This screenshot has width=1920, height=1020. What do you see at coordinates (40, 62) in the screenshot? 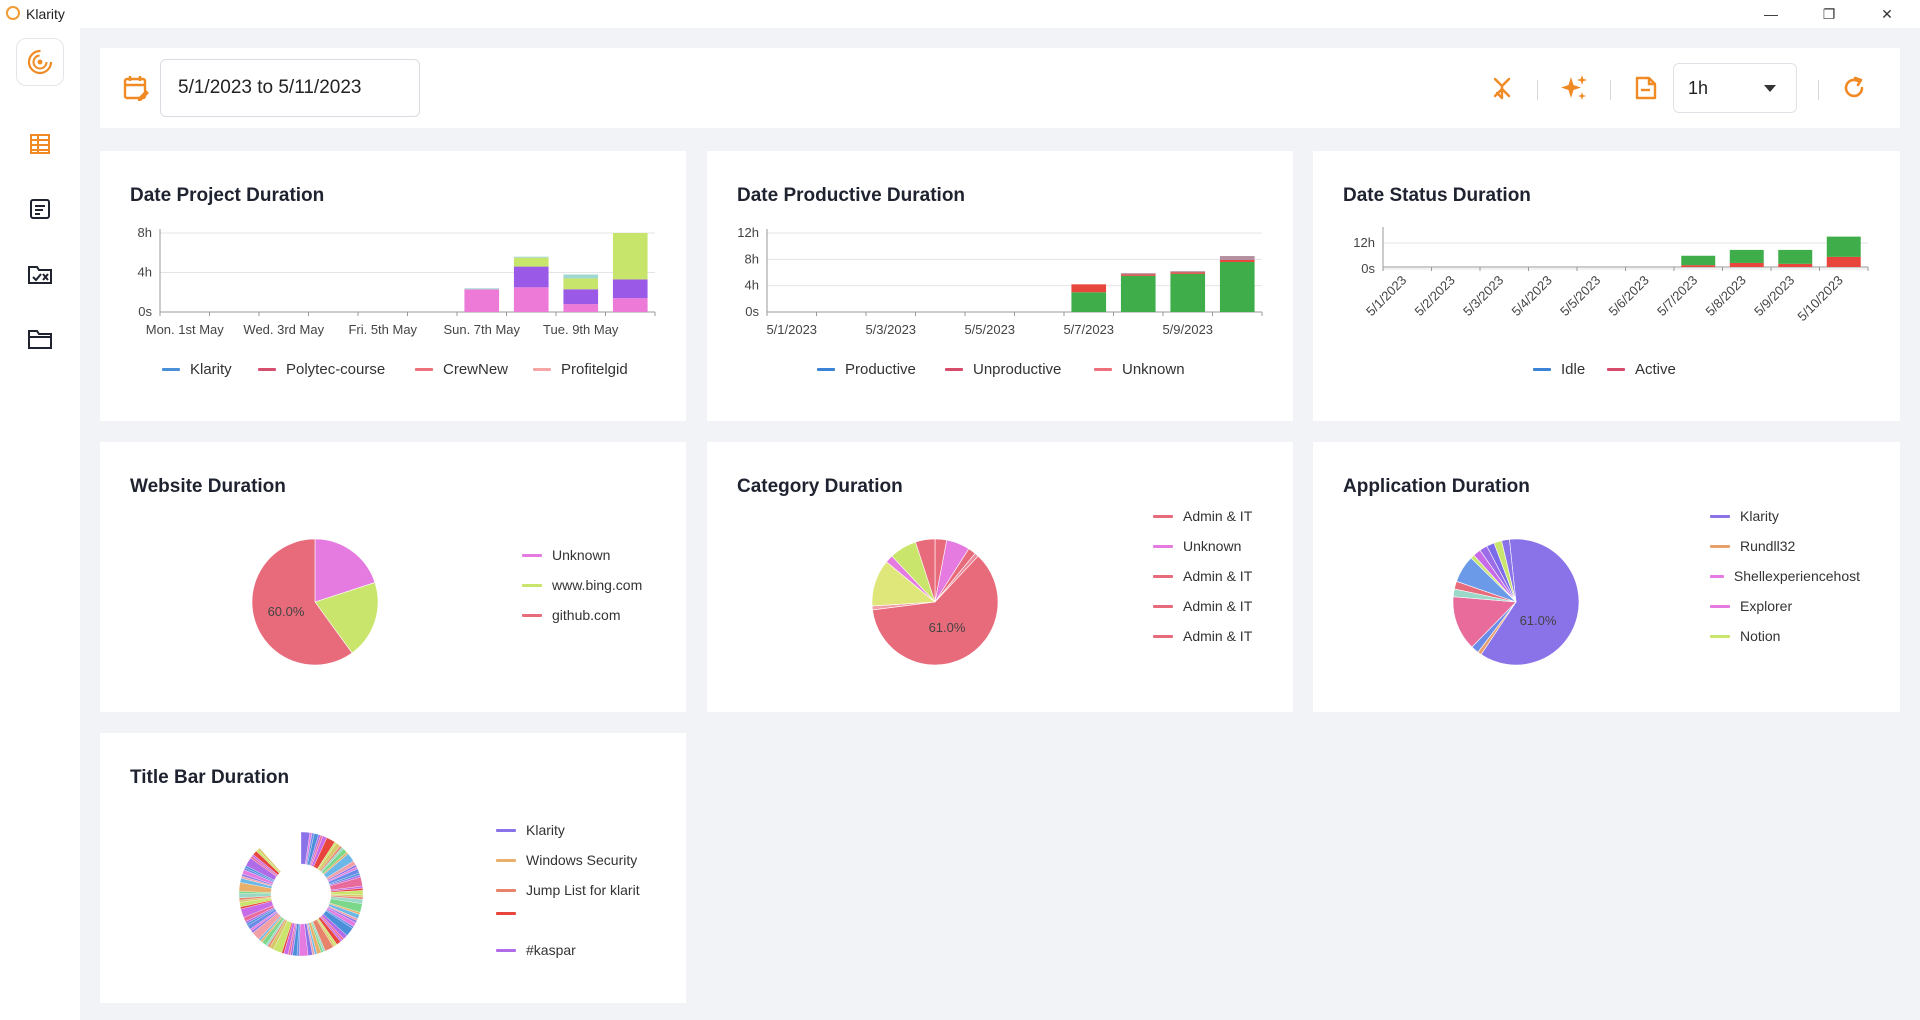
I see `sidebar-logo-button` at bounding box center [40, 62].